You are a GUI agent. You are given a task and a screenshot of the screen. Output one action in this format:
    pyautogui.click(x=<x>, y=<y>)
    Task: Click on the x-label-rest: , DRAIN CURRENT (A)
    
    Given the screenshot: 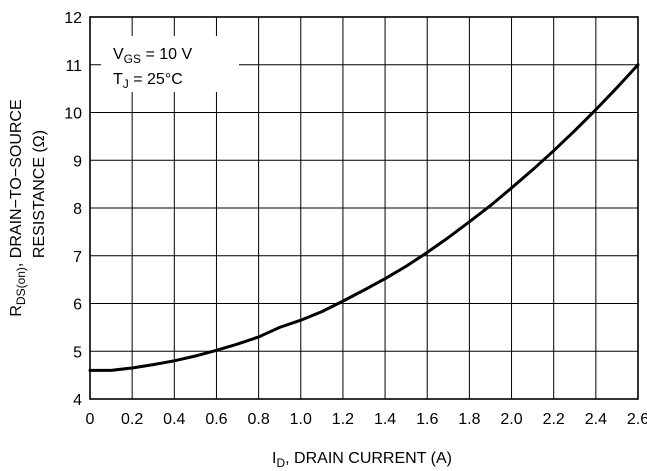 What is the action you would take?
    pyautogui.click(x=368, y=458)
    